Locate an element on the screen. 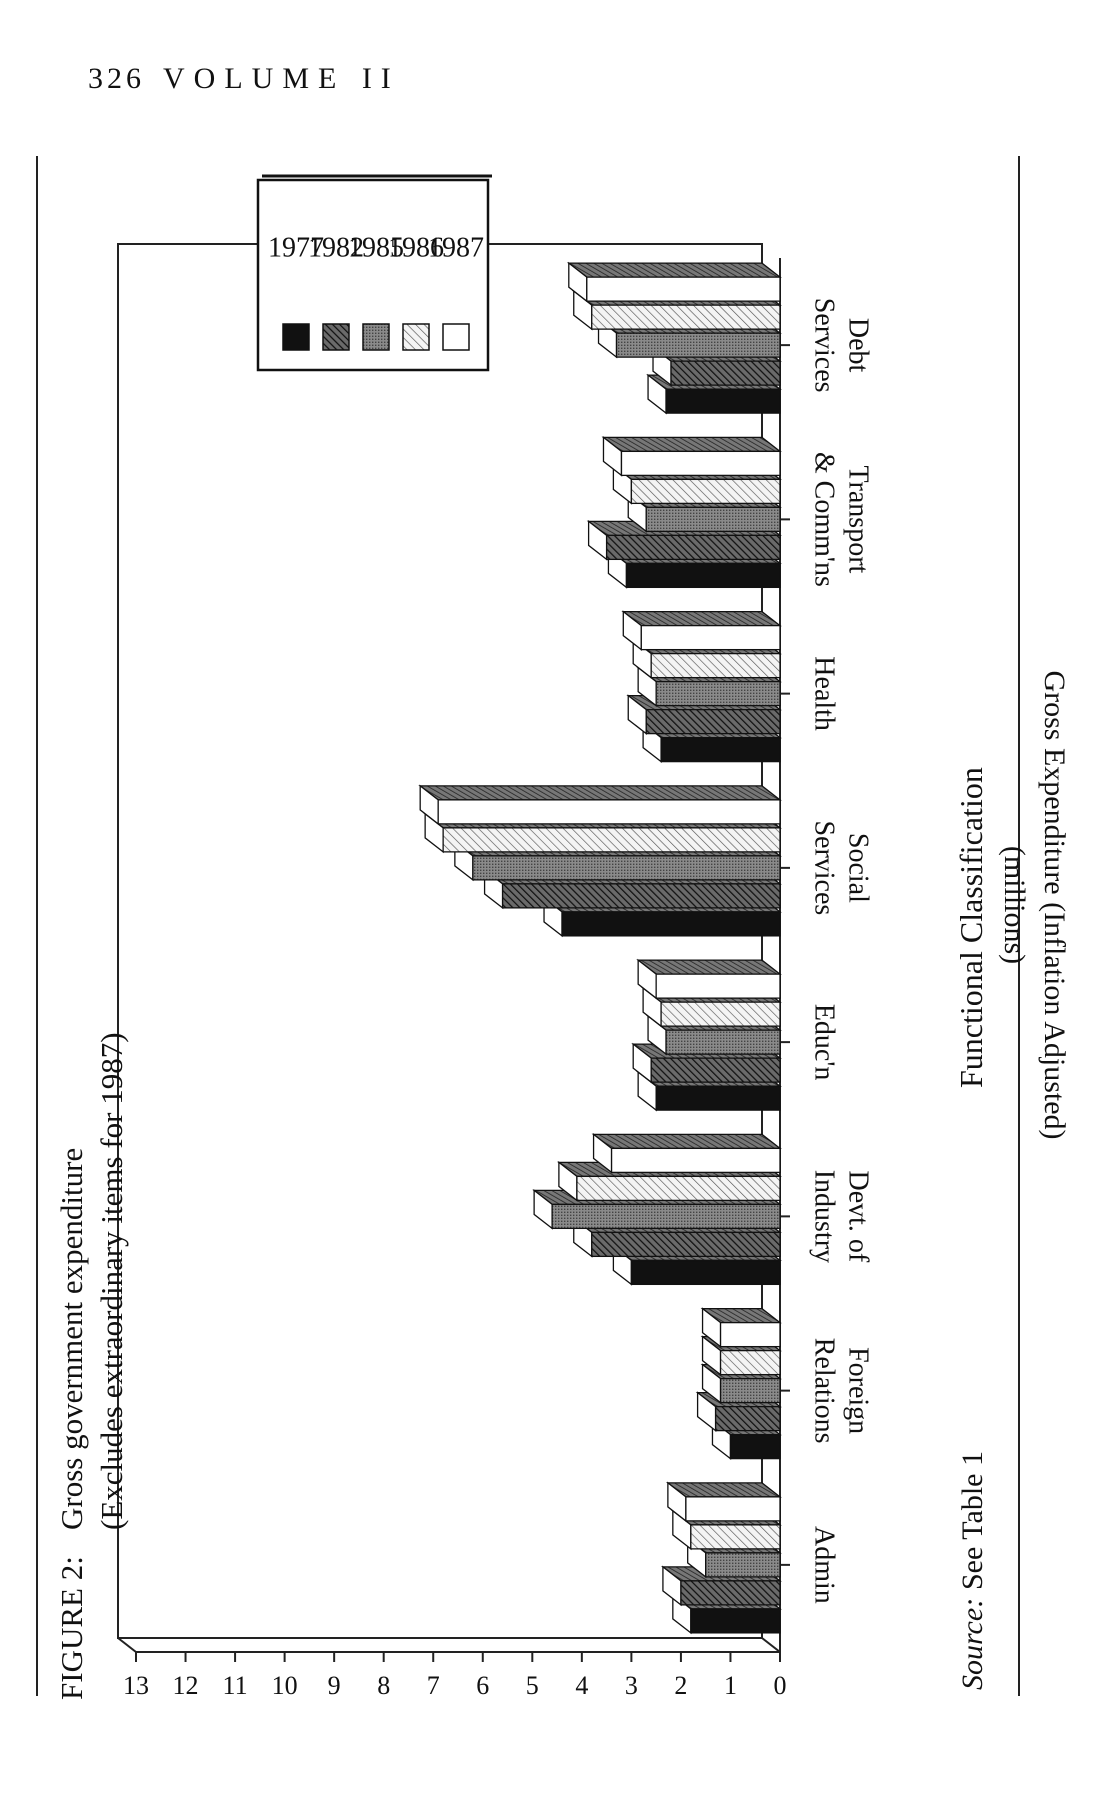  page-number: 326 is located at coordinates (116, 78).